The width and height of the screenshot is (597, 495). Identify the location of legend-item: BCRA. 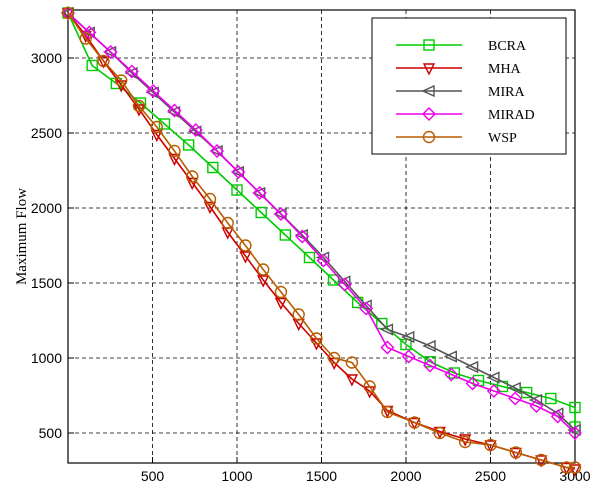
(461, 46).